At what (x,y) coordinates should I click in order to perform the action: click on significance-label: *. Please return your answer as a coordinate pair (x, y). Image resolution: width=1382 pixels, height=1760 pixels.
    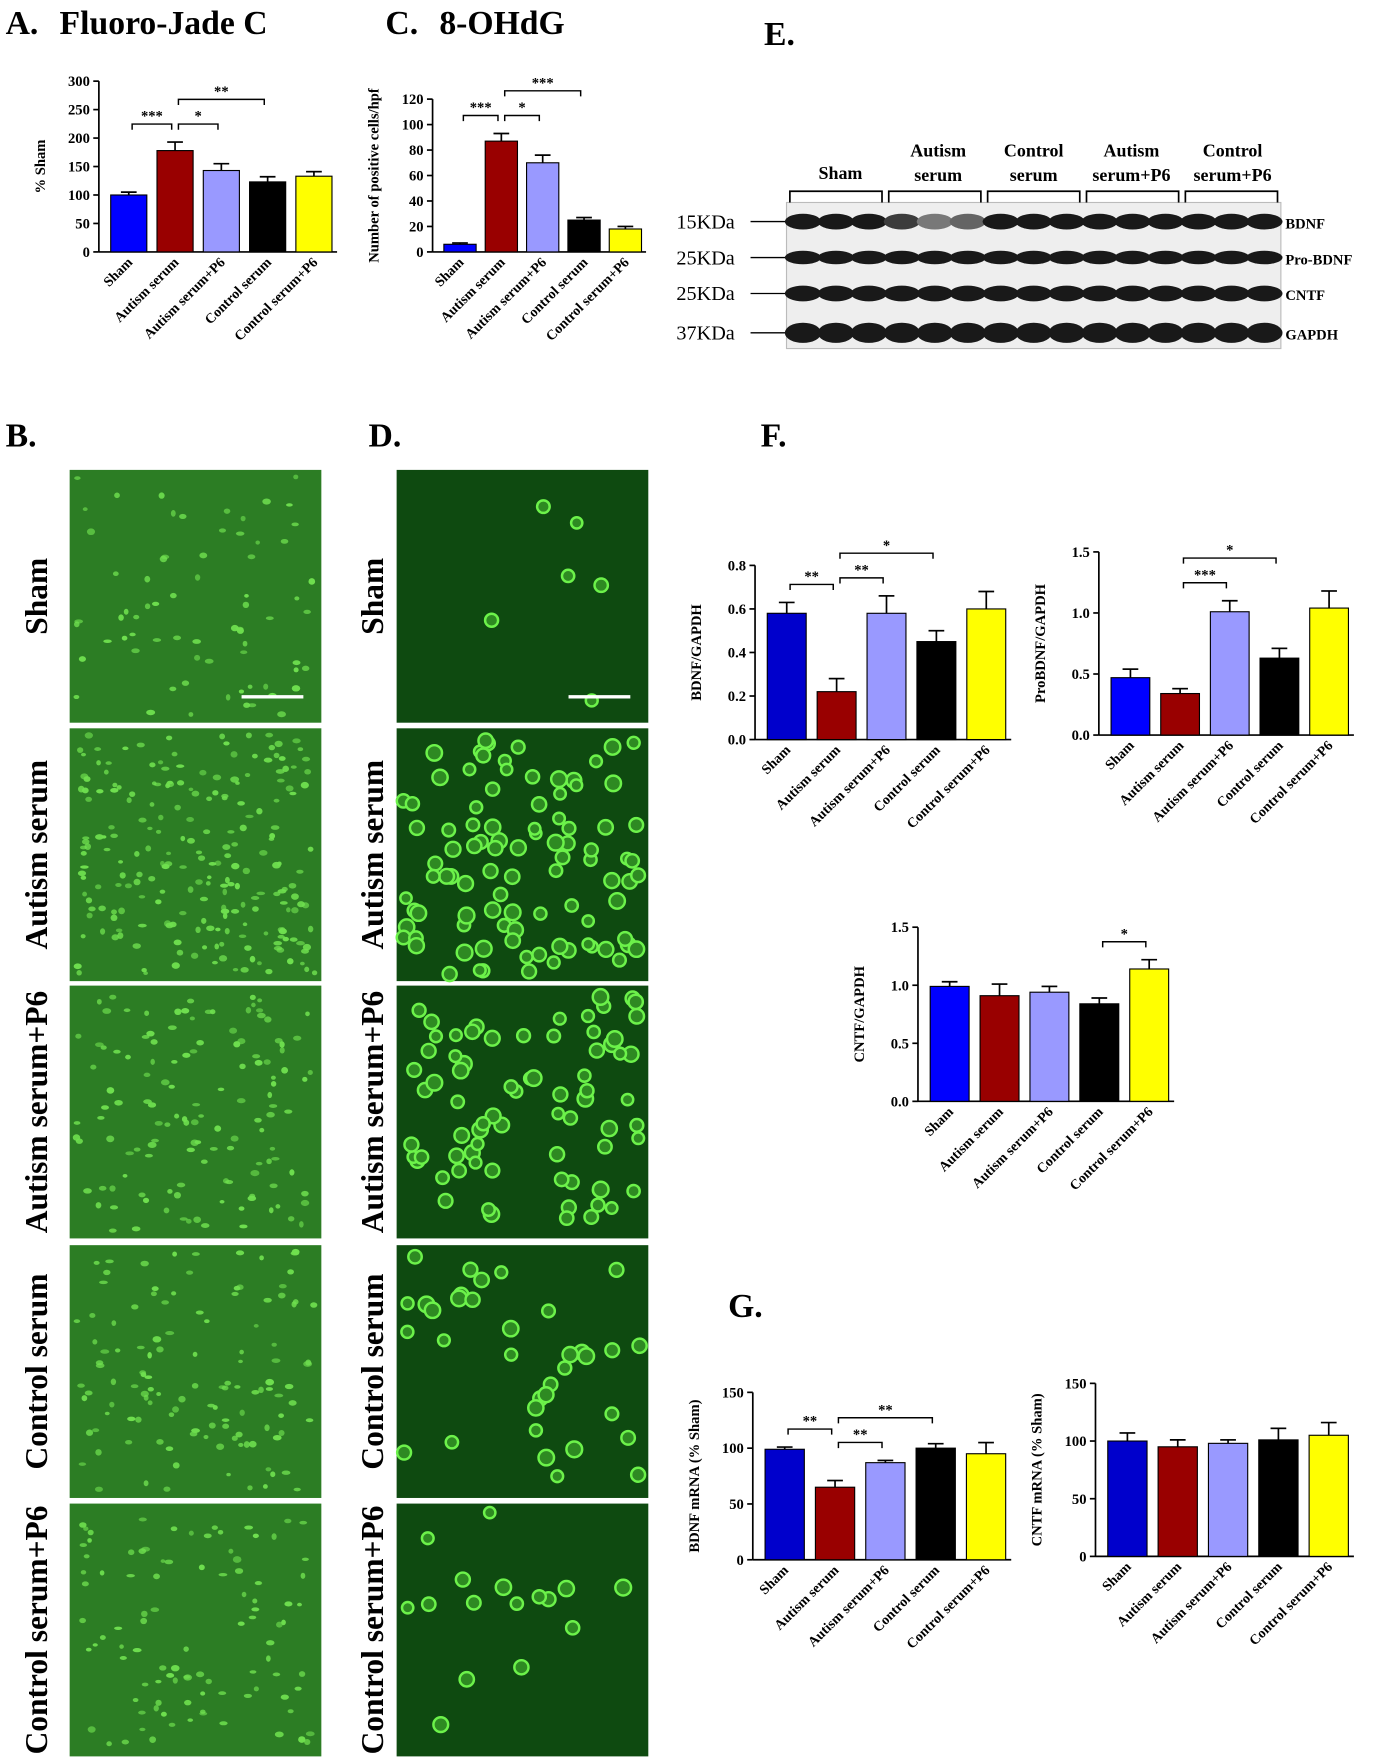
    Looking at the image, I should click on (521, 108).